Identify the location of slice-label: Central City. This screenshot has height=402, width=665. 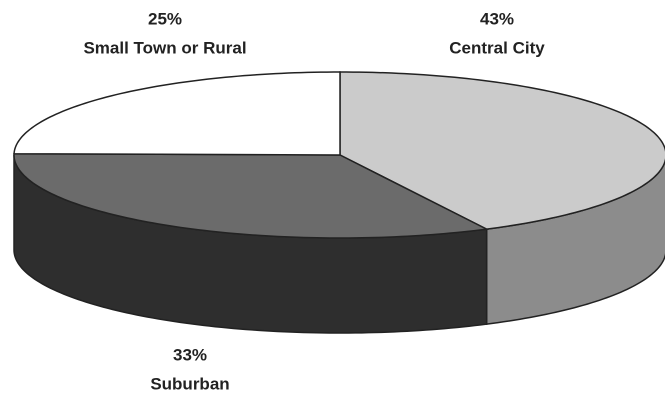
(497, 47).